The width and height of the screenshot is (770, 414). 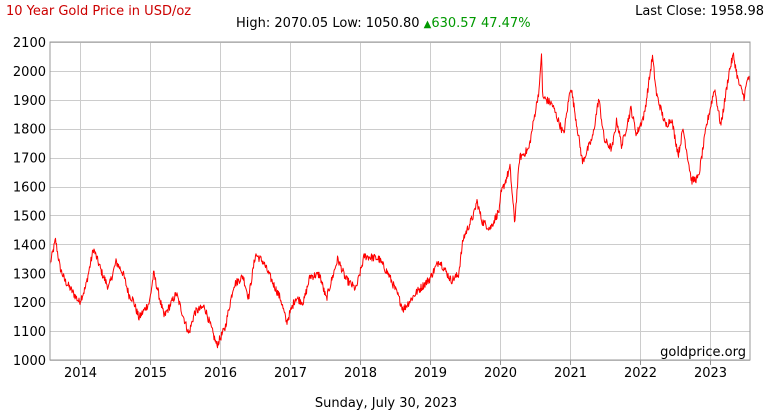 I want to click on y-tick-label: 1400, so click(x=29, y=245).